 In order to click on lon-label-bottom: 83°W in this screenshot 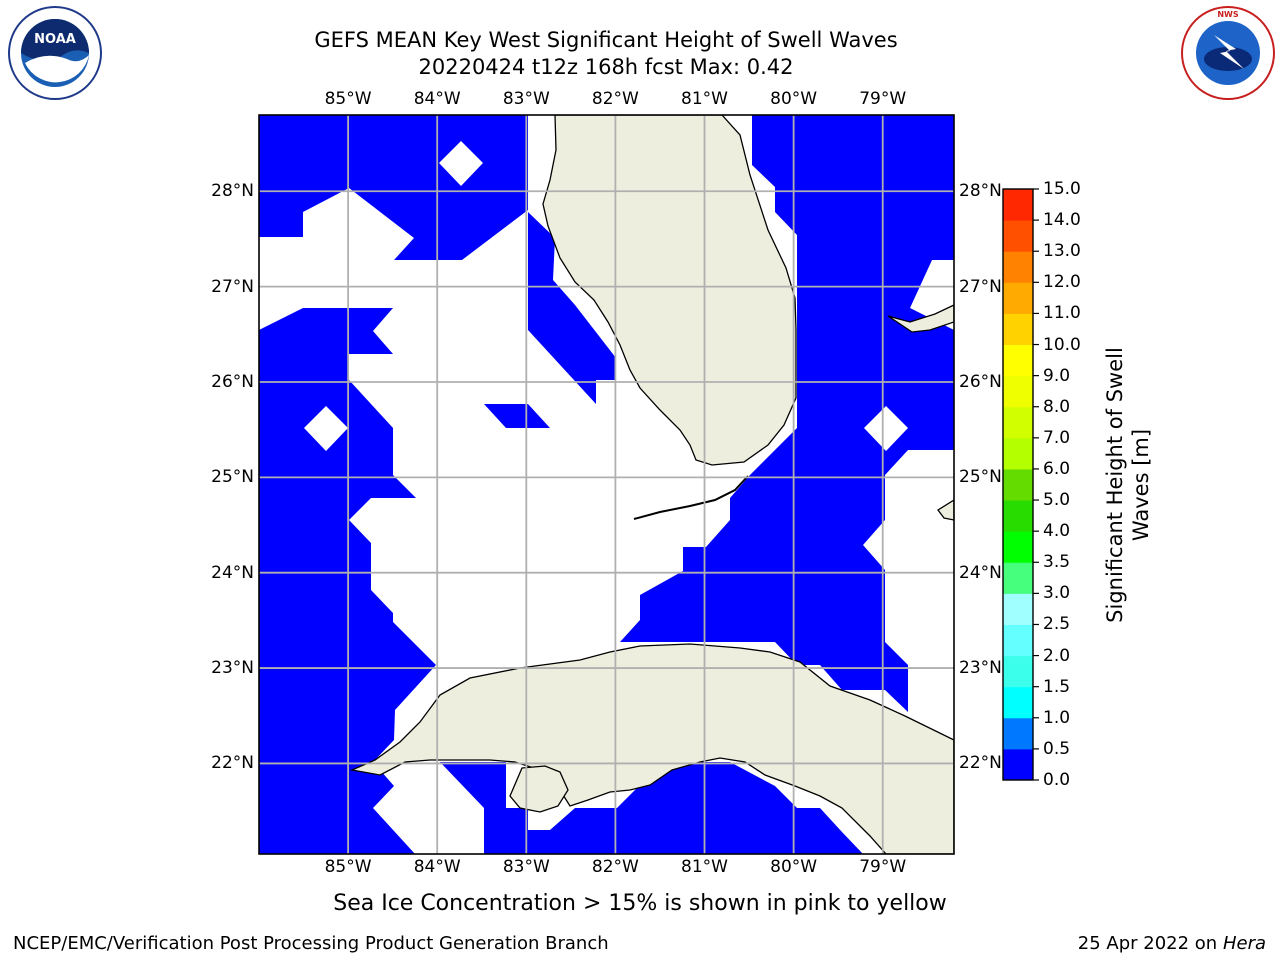, I will do `click(526, 867)`.